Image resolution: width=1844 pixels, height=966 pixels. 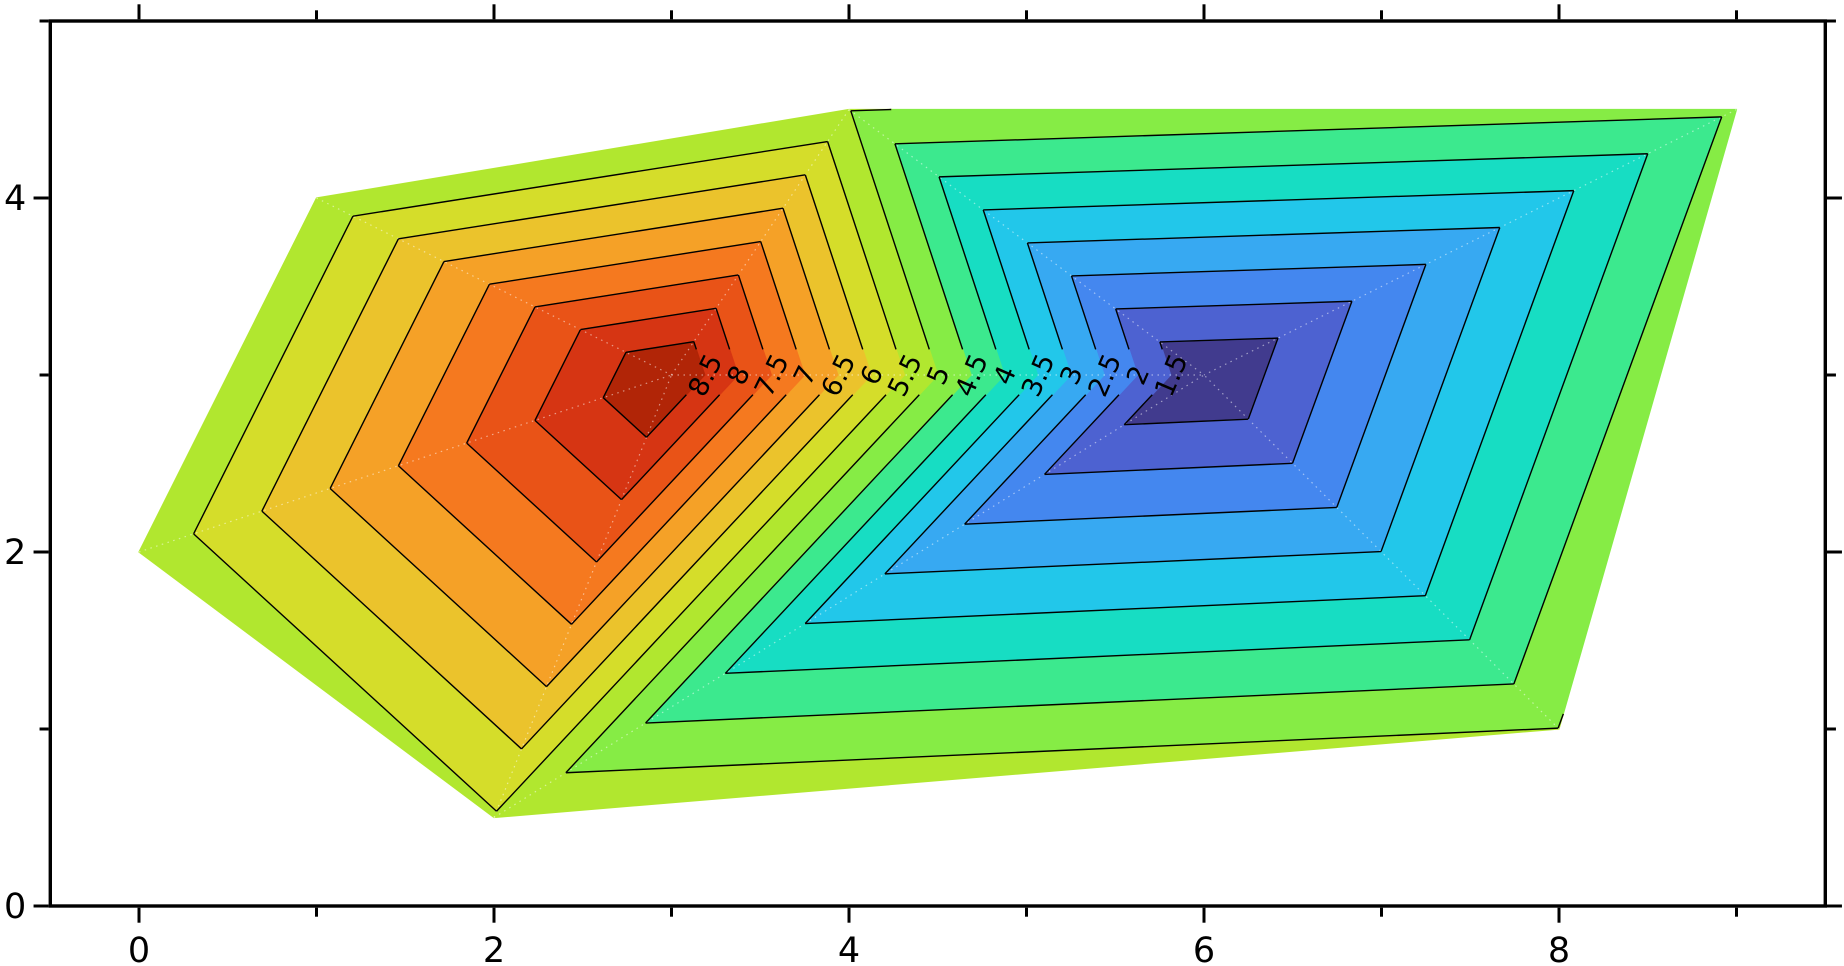 What do you see at coordinates (15, 553) in the screenshot?
I see `y-tick-label: 2` at bounding box center [15, 553].